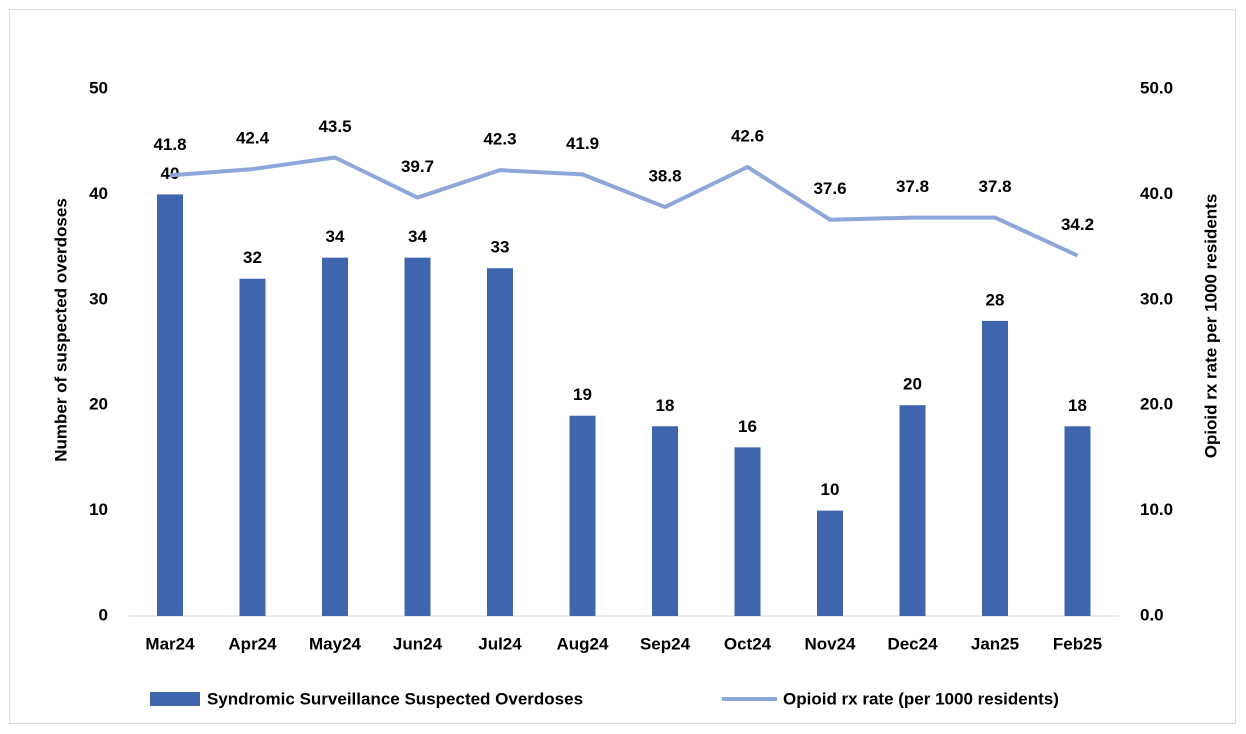 This screenshot has width=1246, height=734. What do you see at coordinates (995, 299) in the screenshot?
I see `bar-value-label: 28` at bounding box center [995, 299].